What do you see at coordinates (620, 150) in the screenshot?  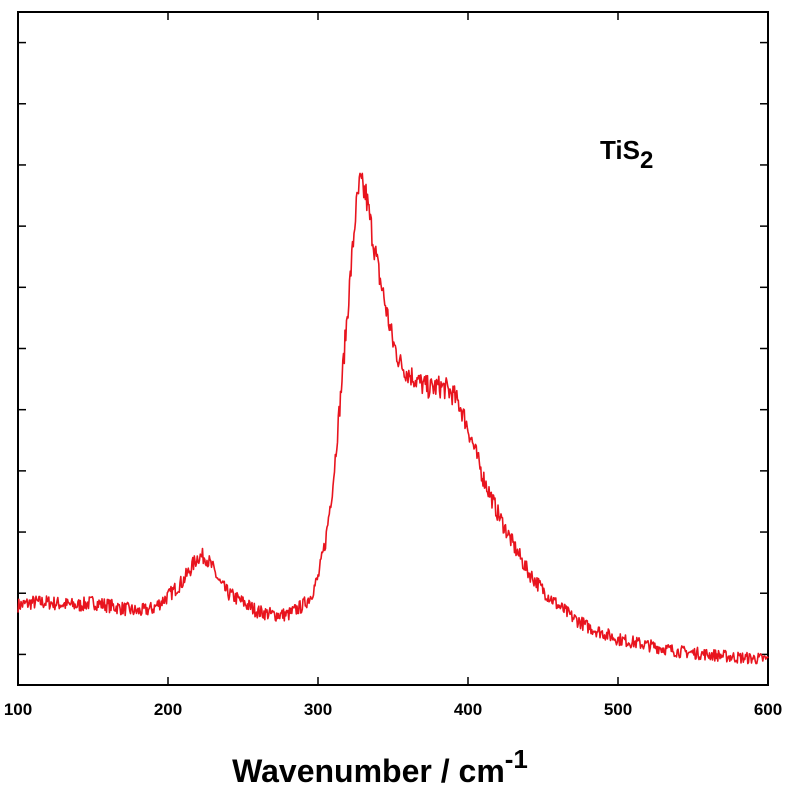 I see `annotation-base-text: TiS` at bounding box center [620, 150].